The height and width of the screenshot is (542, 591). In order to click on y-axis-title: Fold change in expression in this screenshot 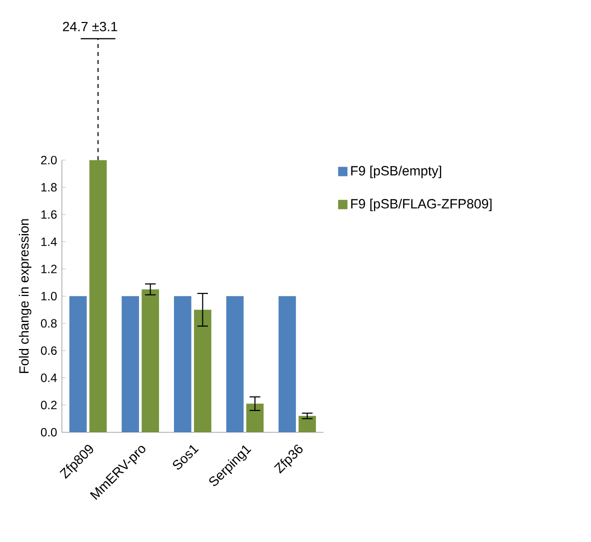, I will do `click(25, 296)`.